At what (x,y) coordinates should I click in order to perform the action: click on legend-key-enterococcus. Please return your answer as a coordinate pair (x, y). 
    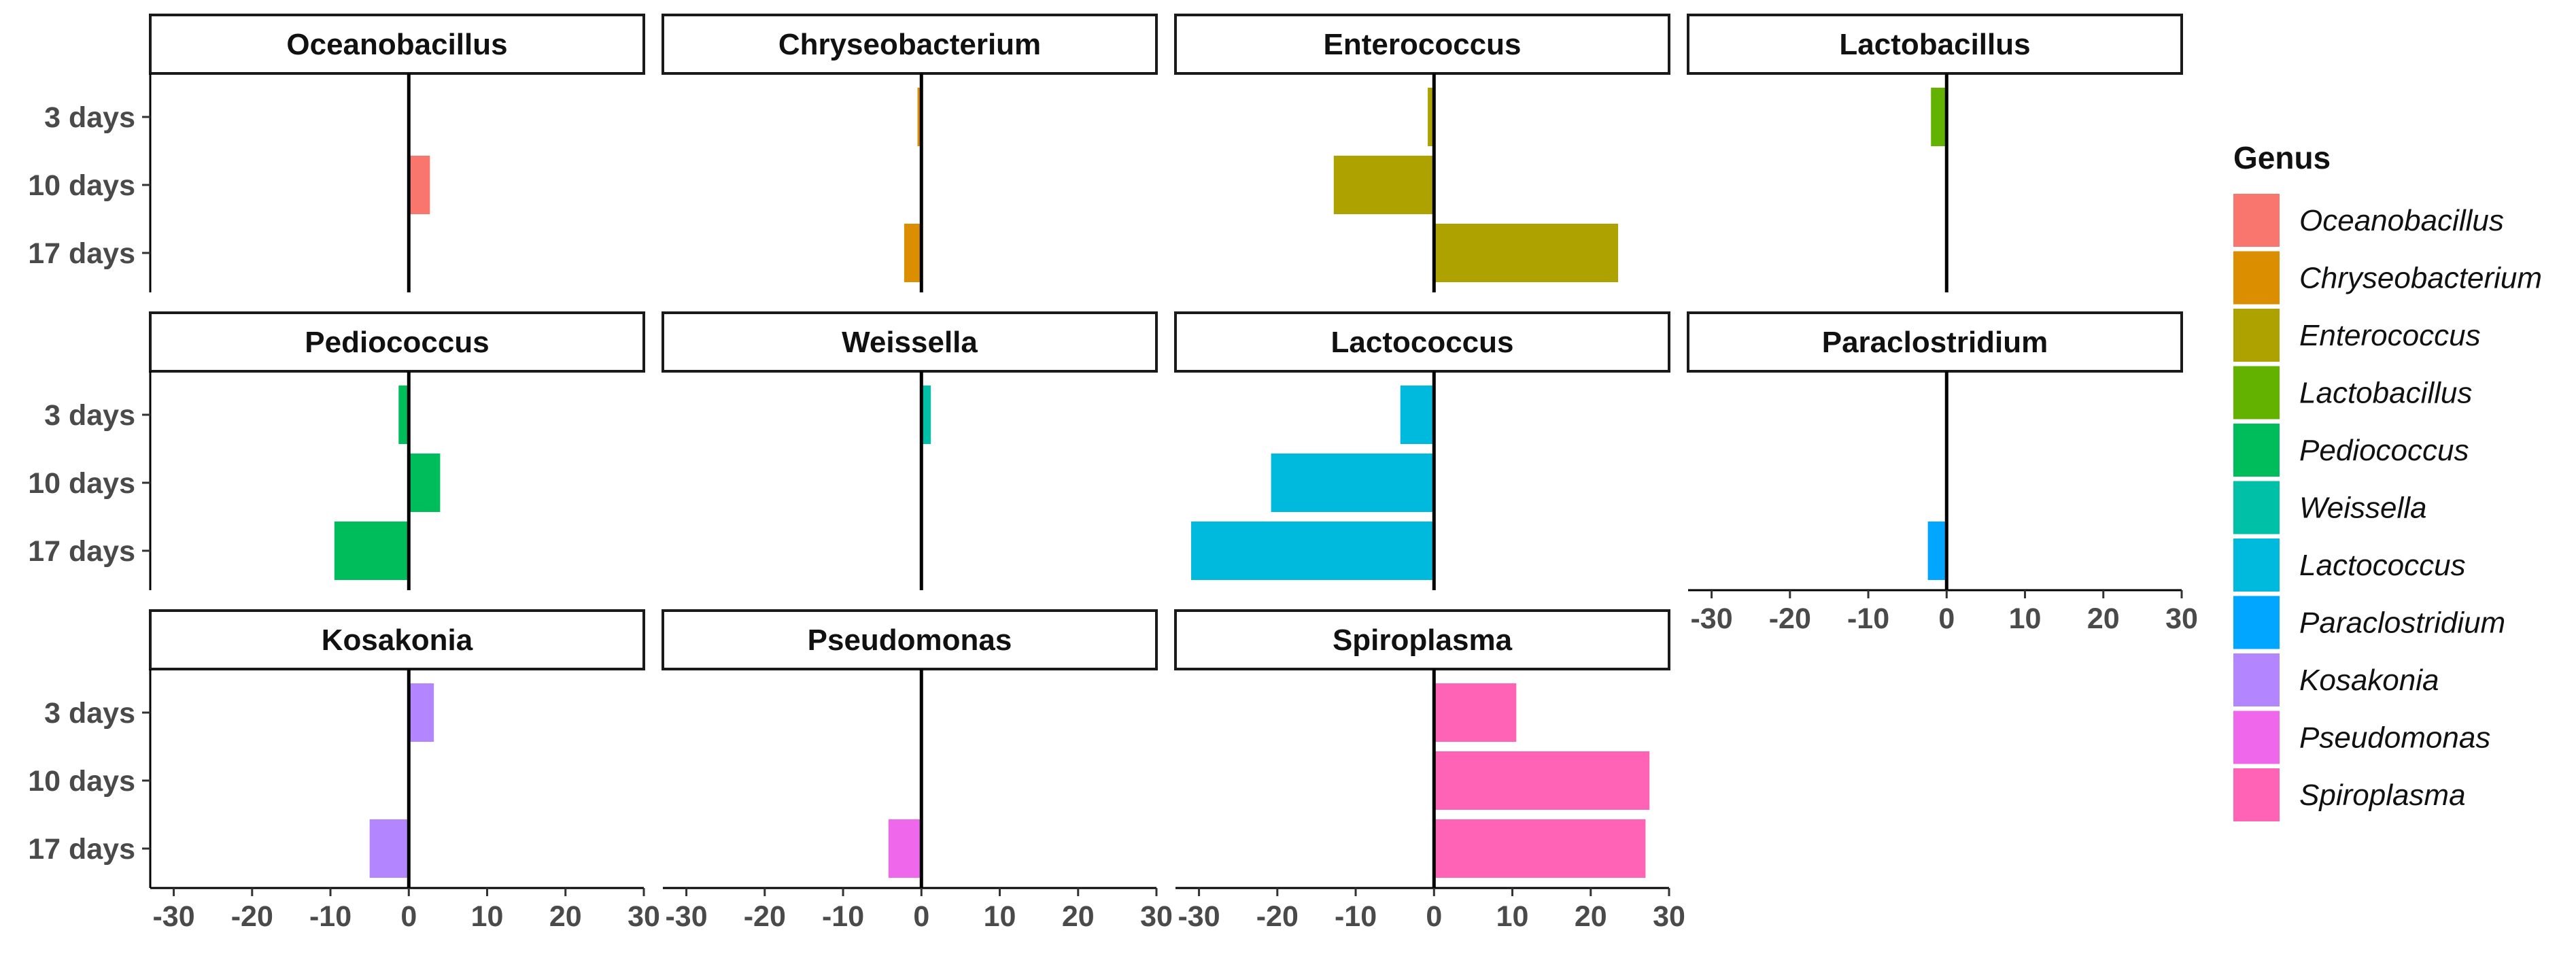
    Looking at the image, I should click on (2256, 336).